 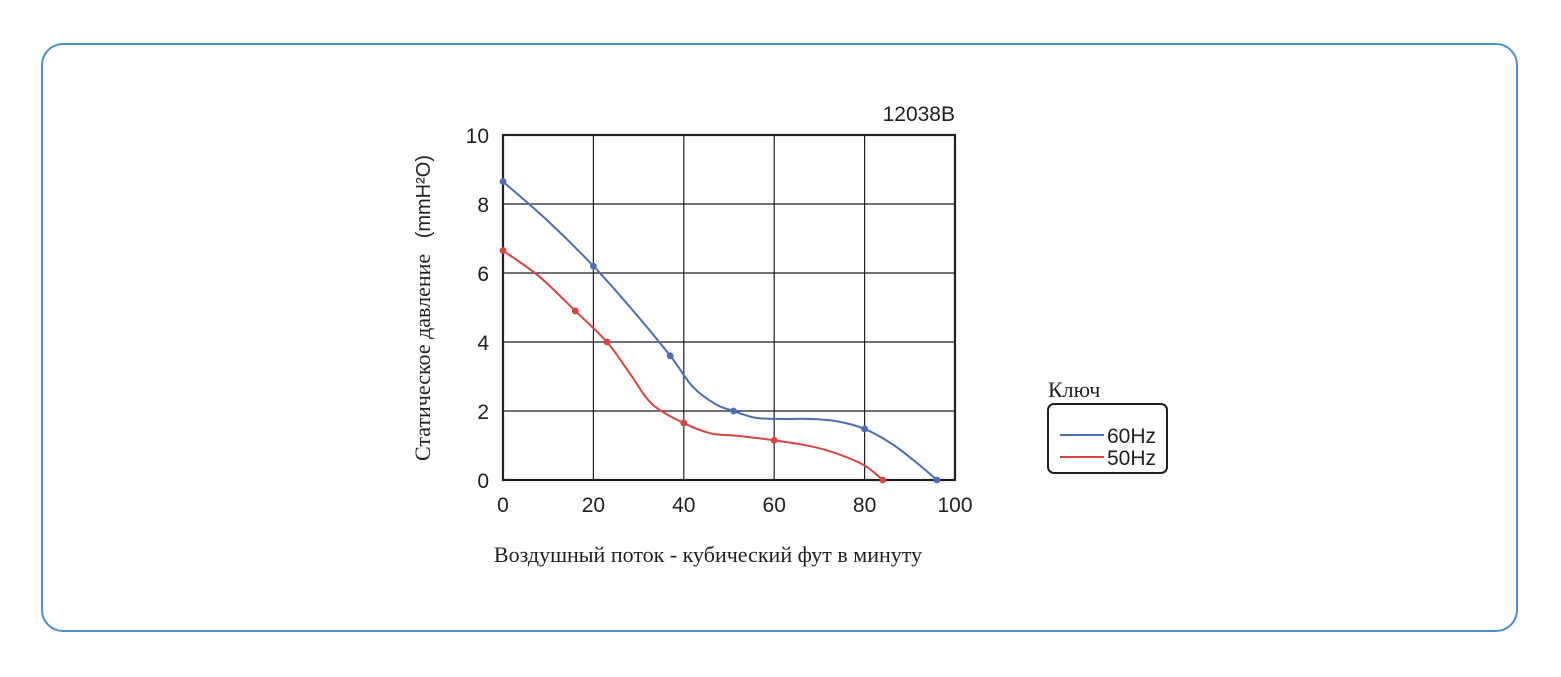 I want to click on series-line-60hz, so click(x=720, y=330).